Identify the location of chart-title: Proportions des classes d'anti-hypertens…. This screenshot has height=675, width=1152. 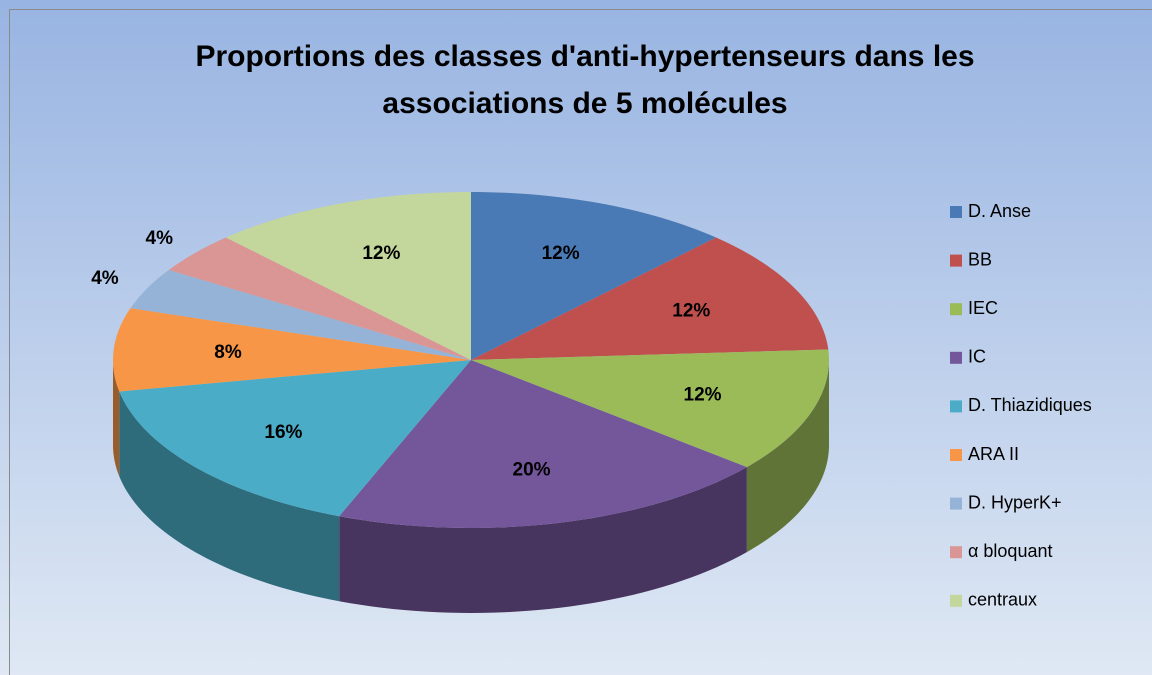
(584, 56).